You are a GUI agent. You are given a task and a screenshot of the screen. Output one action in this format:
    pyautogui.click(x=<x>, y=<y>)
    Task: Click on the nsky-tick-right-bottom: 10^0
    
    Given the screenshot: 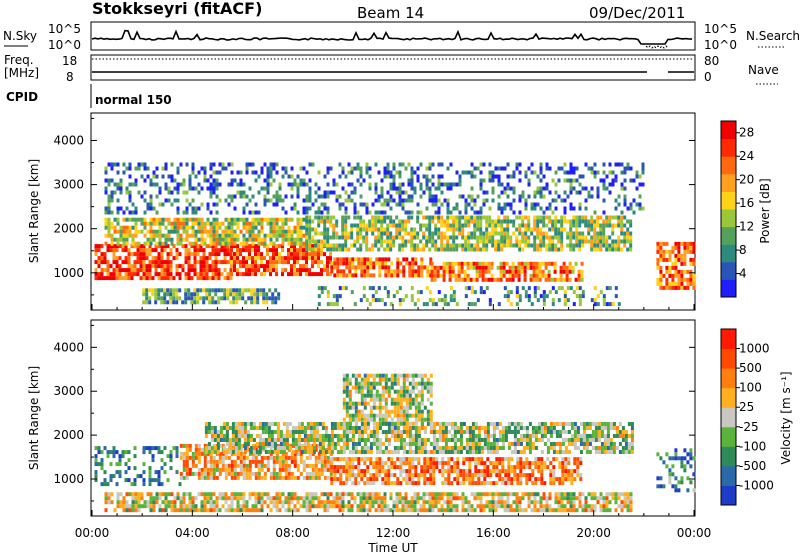 What is the action you would take?
    pyautogui.click(x=720, y=45)
    